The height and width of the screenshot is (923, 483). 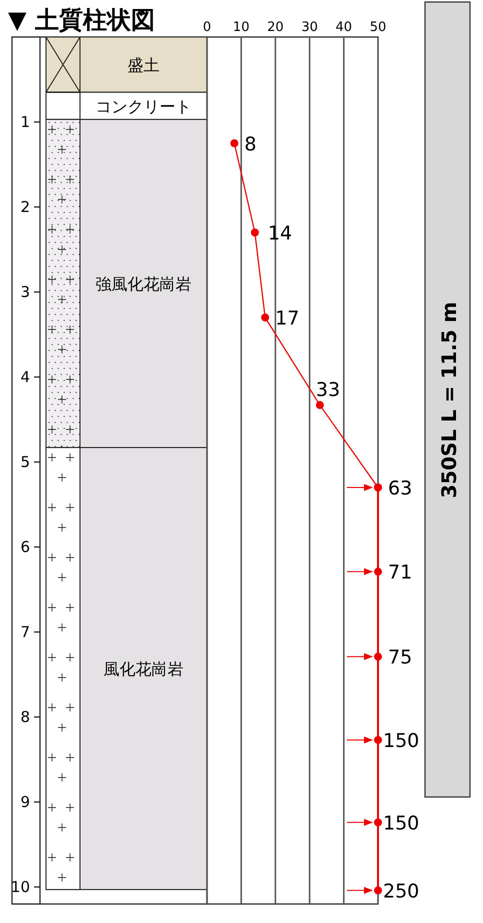 What do you see at coordinates (449, 400) in the screenshot?
I see `text: 350SL L = 11.5 m` at bounding box center [449, 400].